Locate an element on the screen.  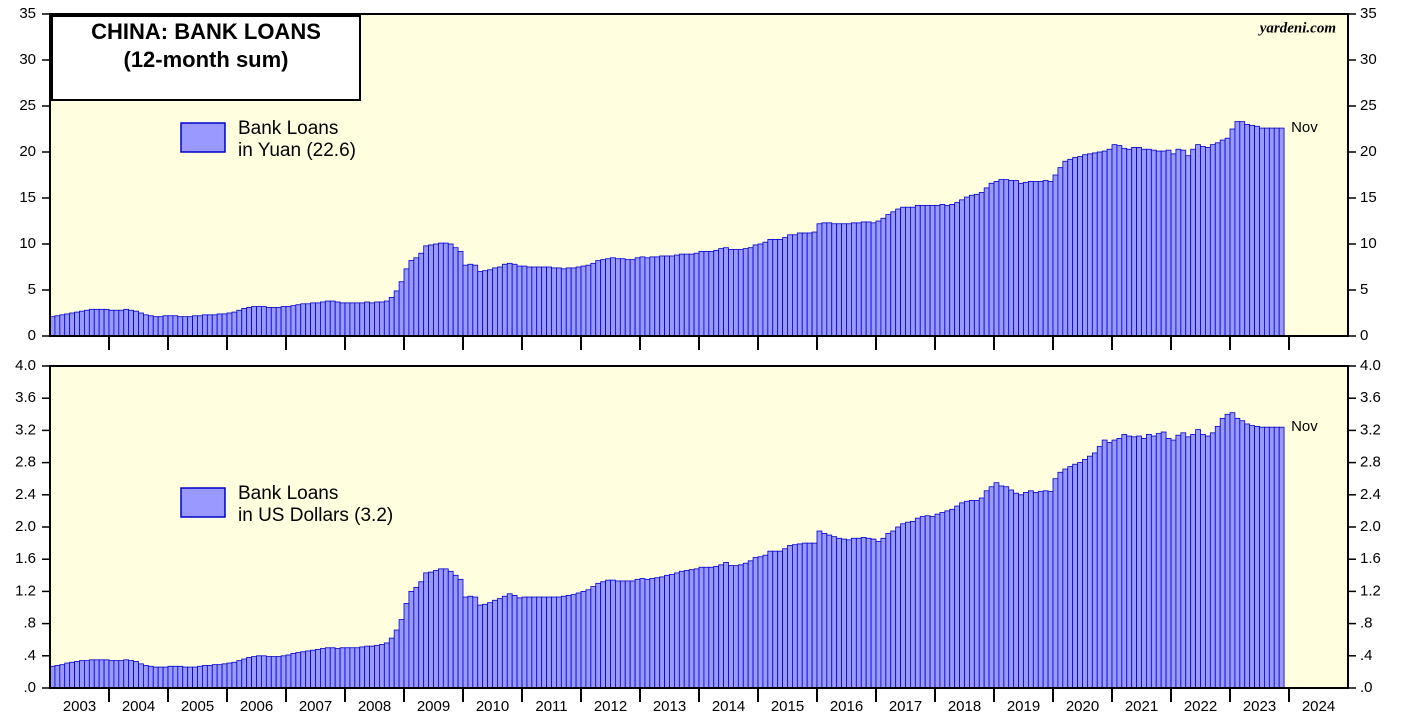
annotation: Nov is located at coordinates (1304, 127).